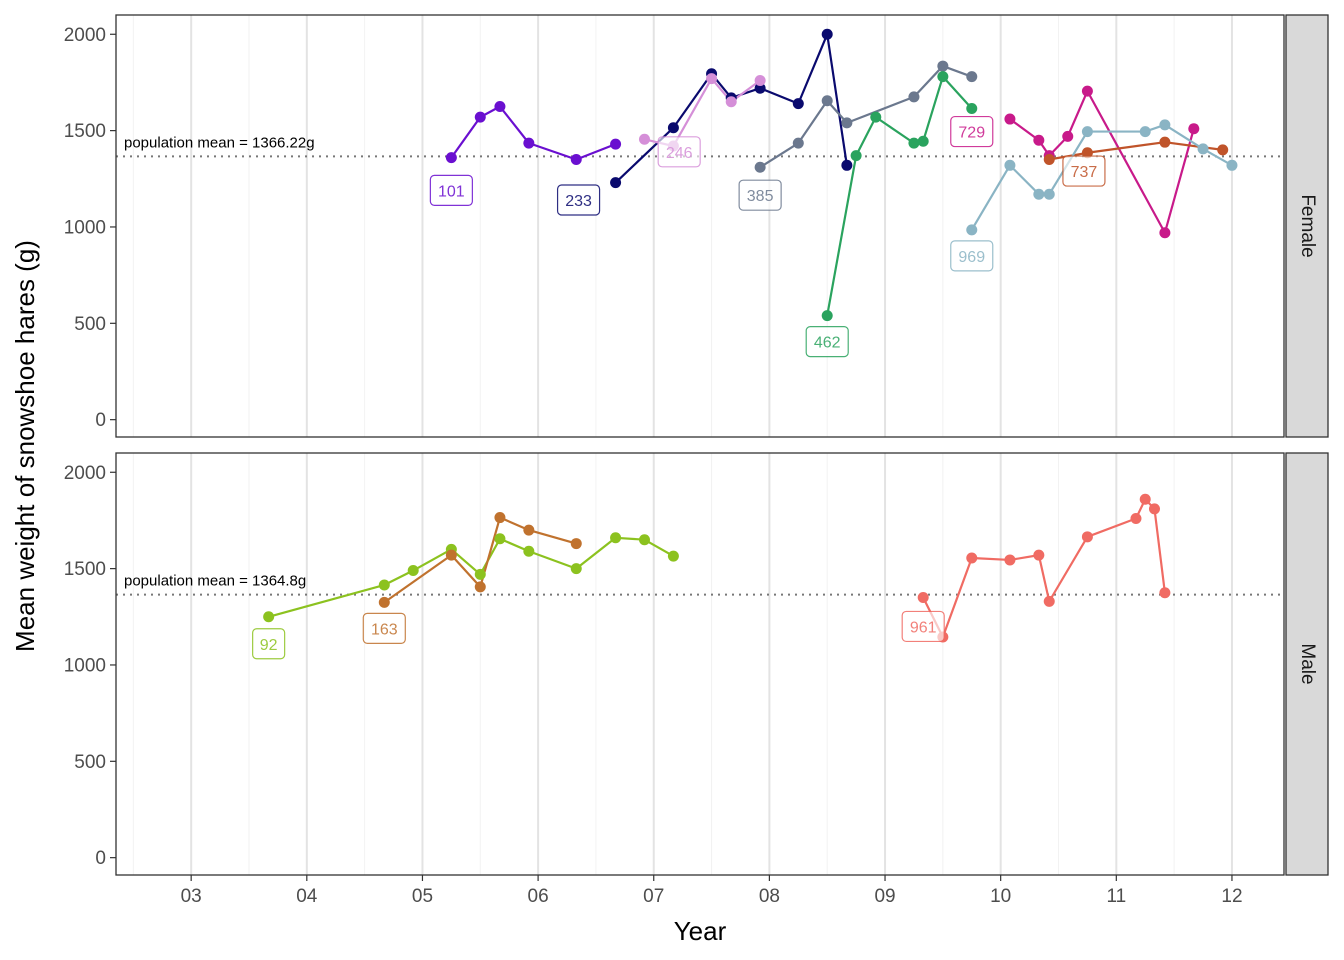  Describe the element at coordinates (215, 581) in the screenshot. I see `population-mean-label: population mean = 1364.8g` at that location.